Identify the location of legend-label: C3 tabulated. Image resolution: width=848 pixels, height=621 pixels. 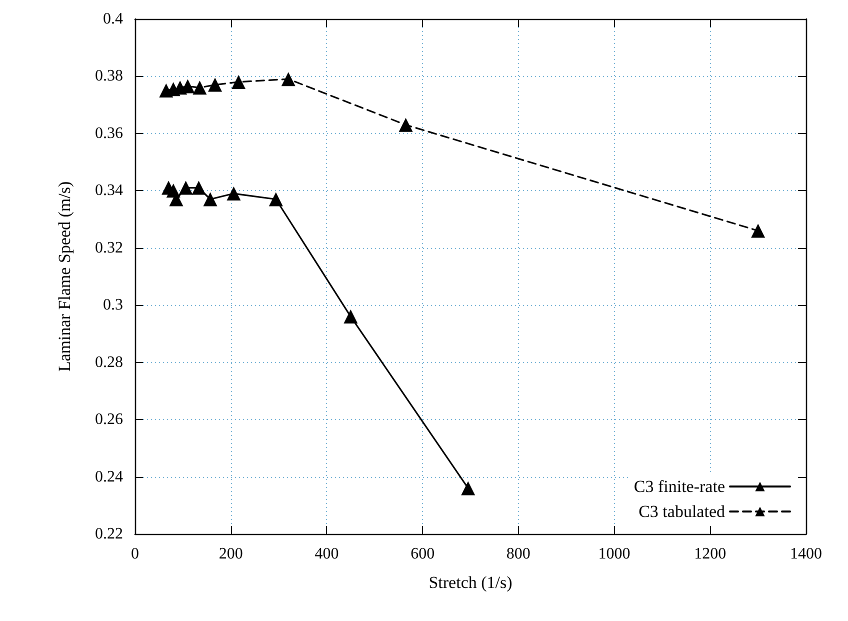
(682, 511).